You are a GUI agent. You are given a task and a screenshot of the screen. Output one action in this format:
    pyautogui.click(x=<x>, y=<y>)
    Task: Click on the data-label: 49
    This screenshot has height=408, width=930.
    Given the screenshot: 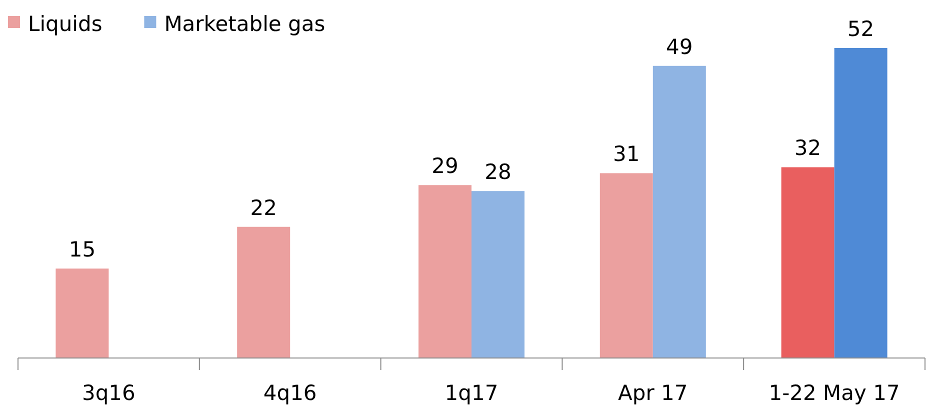 What is the action you would take?
    pyautogui.click(x=679, y=46)
    